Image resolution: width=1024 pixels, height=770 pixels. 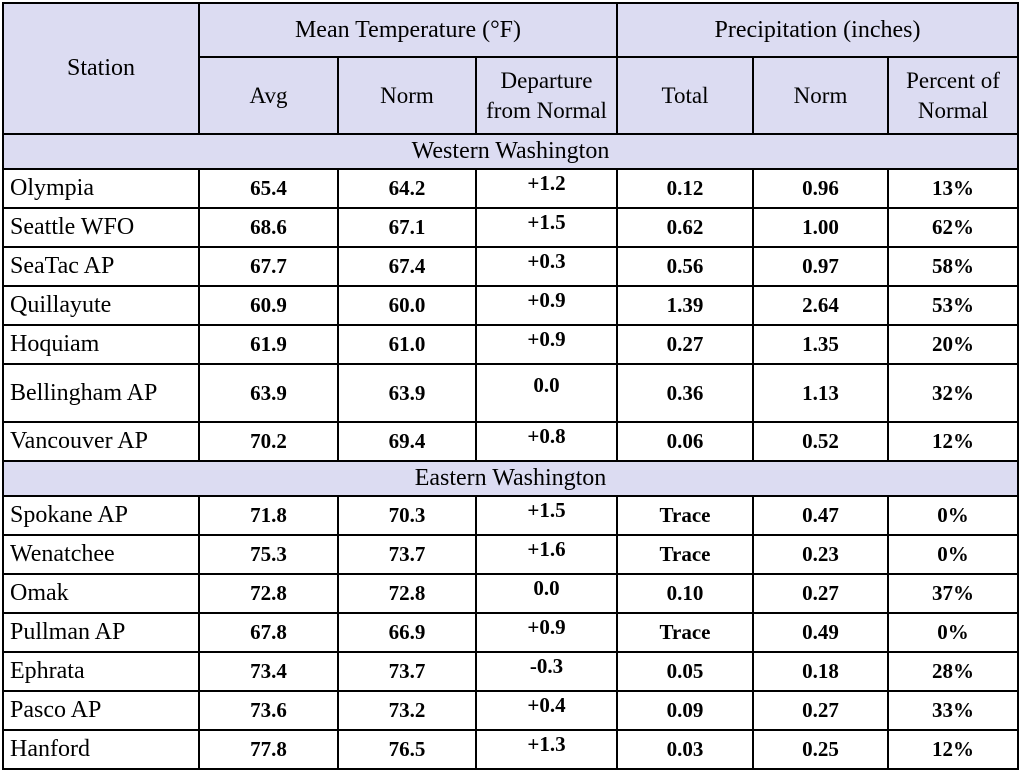 What do you see at coordinates (685, 441) in the screenshot?
I see `precip-total-cell: 0.06` at bounding box center [685, 441].